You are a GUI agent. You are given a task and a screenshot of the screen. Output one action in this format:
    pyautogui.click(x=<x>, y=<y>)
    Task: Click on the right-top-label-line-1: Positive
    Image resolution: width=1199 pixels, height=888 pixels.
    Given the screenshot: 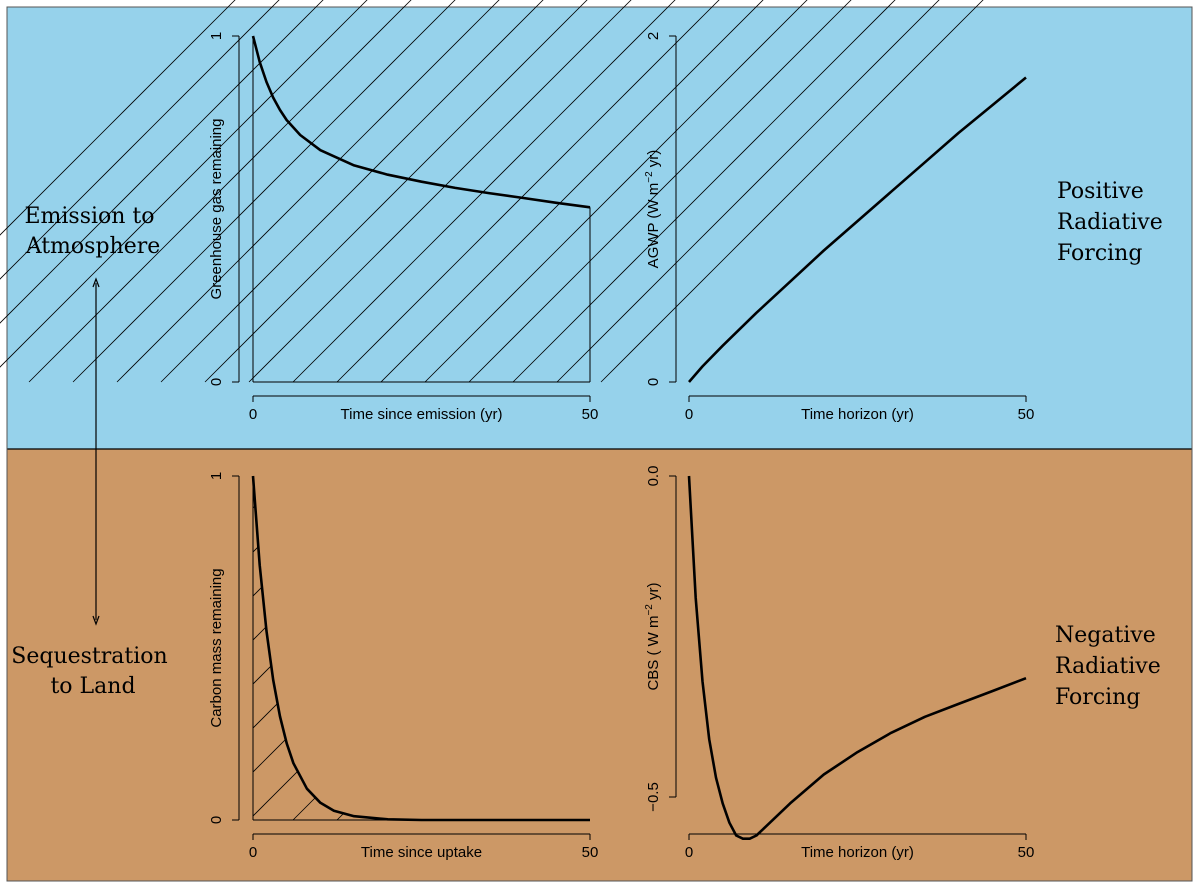 What is the action you would take?
    pyautogui.click(x=1100, y=191)
    